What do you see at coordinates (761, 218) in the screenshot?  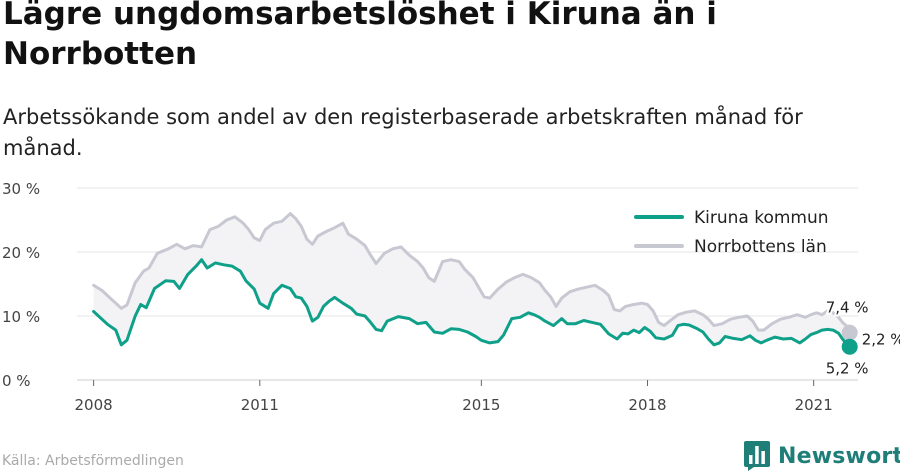 I see `legend-label: Kiruna kommun` at bounding box center [761, 218].